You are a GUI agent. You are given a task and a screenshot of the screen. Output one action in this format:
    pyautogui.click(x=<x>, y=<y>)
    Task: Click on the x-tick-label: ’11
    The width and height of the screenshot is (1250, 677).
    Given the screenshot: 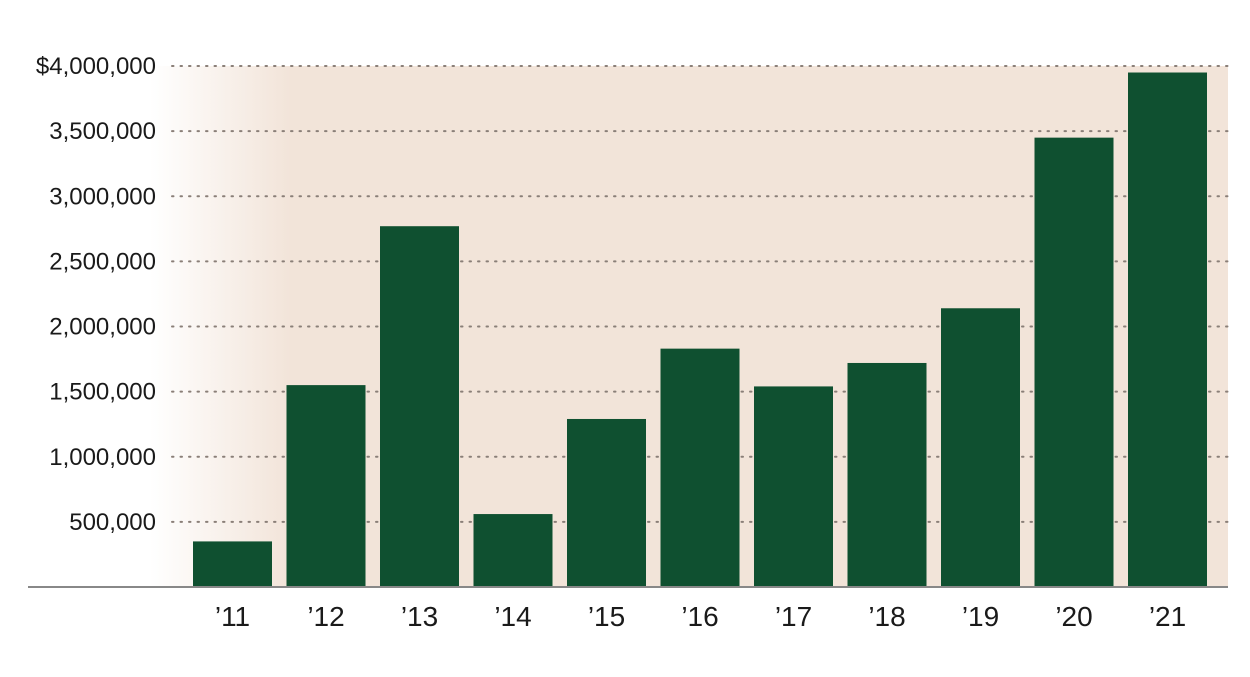 What is the action you would take?
    pyautogui.click(x=232, y=616)
    